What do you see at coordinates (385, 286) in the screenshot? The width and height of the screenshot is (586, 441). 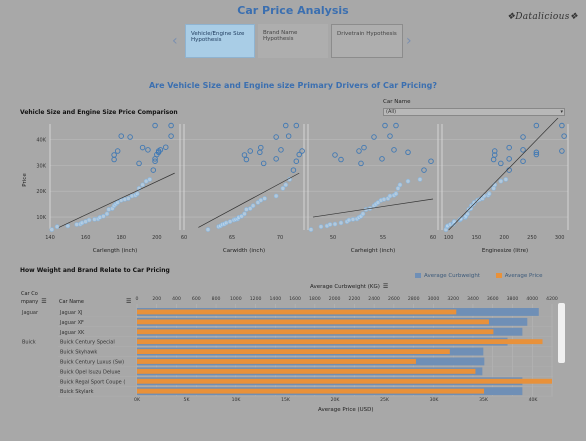 I see `sort-icon: ☰` at bounding box center [385, 286].